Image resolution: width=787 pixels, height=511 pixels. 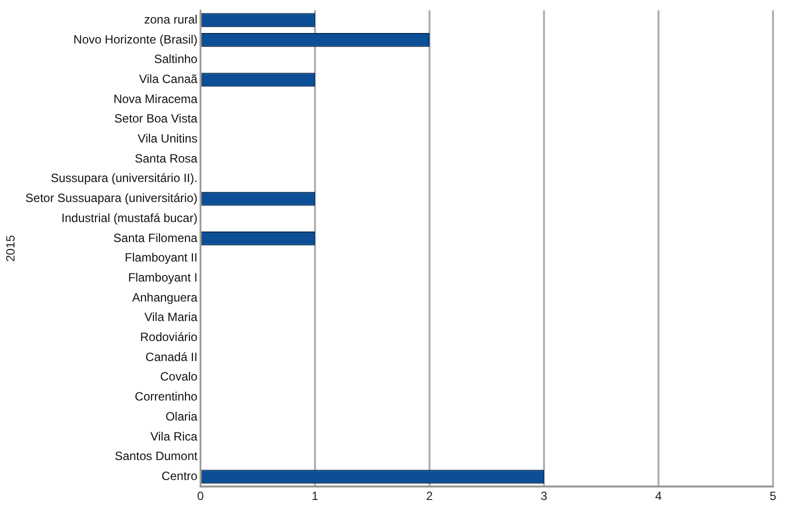 What do you see at coordinates (163, 277) in the screenshot?
I see `y-tick-label: Flamboyant I` at bounding box center [163, 277].